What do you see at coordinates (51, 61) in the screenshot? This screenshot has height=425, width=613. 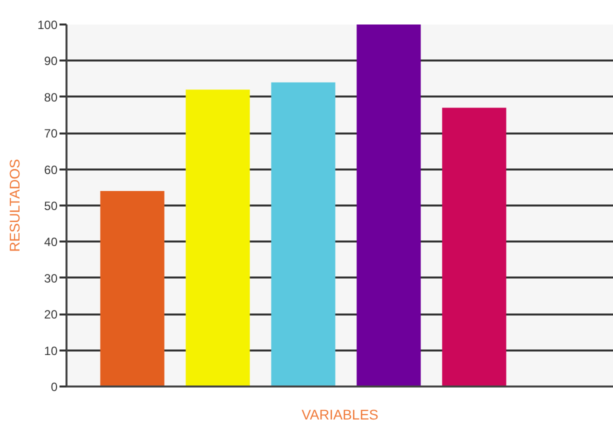 I see `y-tick-label: 90` at bounding box center [51, 61].